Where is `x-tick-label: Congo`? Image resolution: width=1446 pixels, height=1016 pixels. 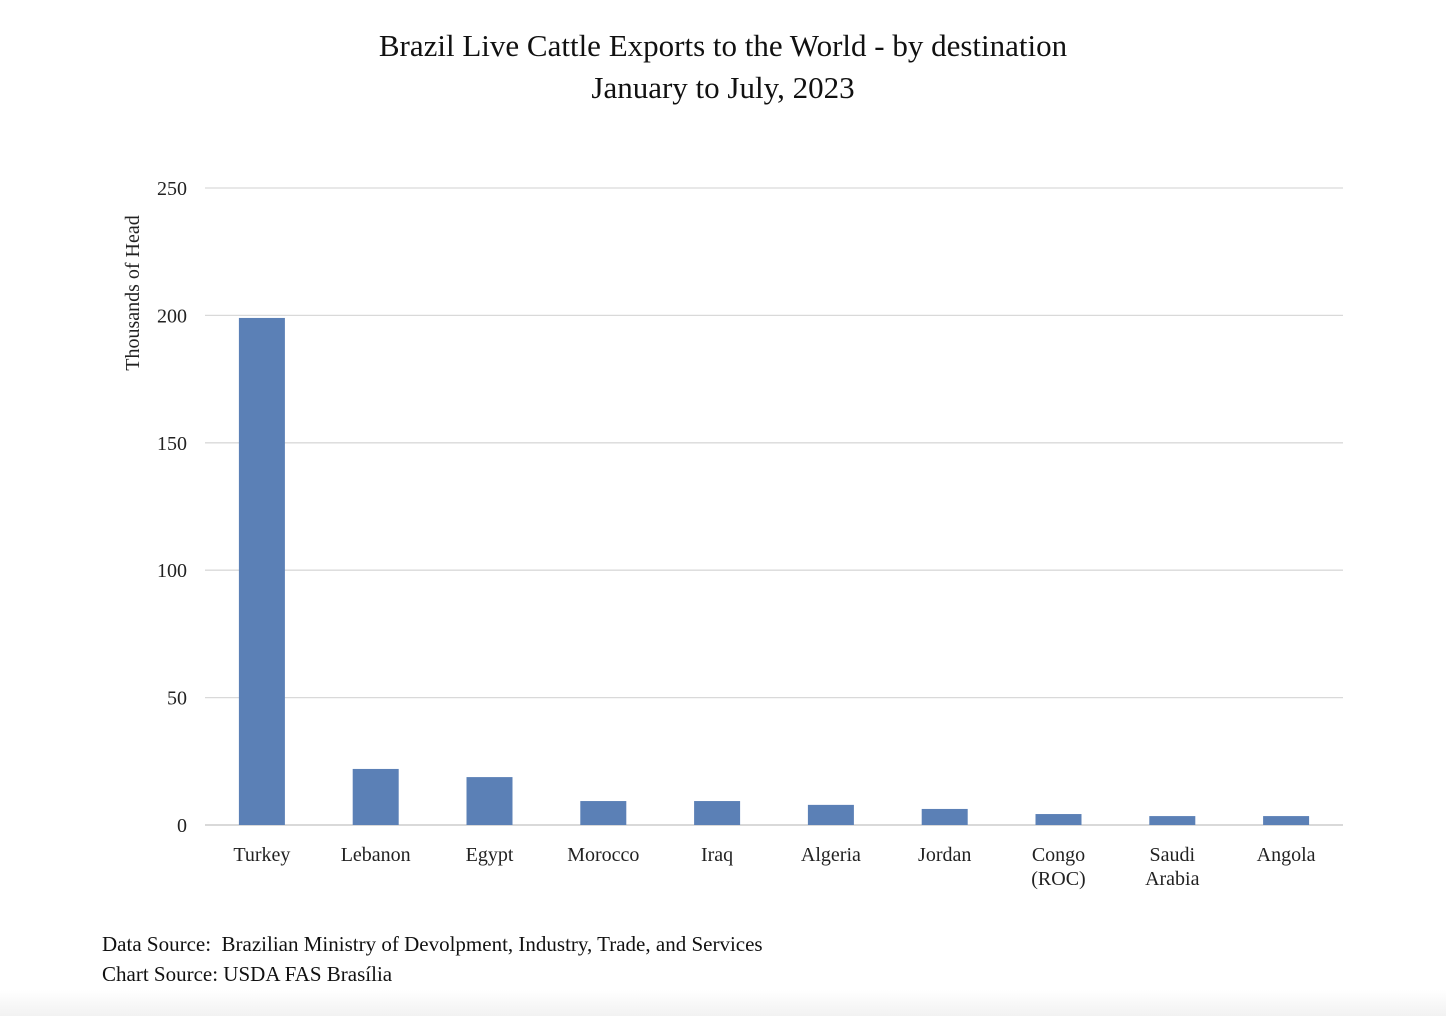 x-tick-label: Congo is located at coordinates (1058, 855).